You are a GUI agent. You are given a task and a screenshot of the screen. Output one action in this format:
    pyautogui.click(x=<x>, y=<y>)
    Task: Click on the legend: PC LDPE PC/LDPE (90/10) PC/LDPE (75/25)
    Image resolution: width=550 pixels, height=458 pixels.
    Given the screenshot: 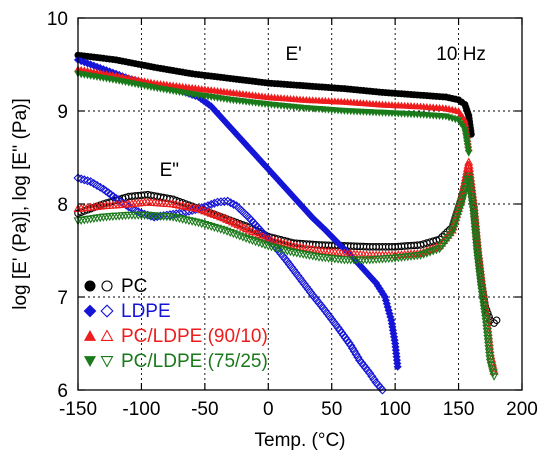 What is the action you would take?
    pyautogui.click(x=175, y=324)
    